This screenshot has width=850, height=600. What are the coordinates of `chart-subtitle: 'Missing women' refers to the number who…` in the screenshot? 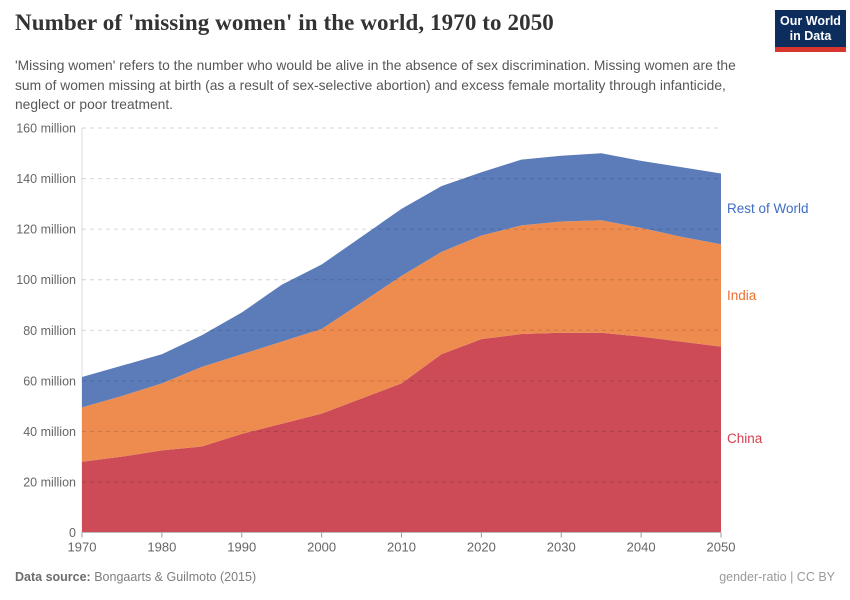 It's located at (375, 85).